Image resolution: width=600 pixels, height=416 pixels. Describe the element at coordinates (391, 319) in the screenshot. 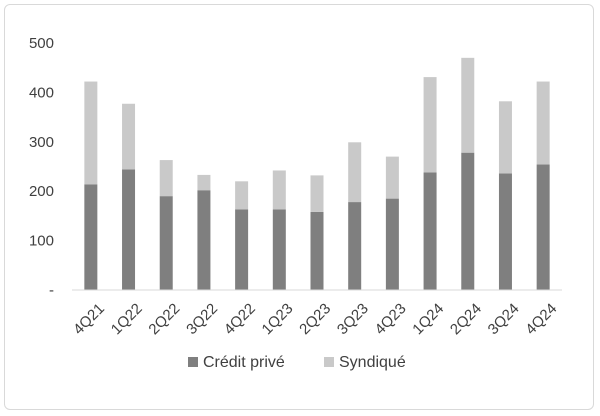

I see `x-tick-label: 4Q23` at that location.